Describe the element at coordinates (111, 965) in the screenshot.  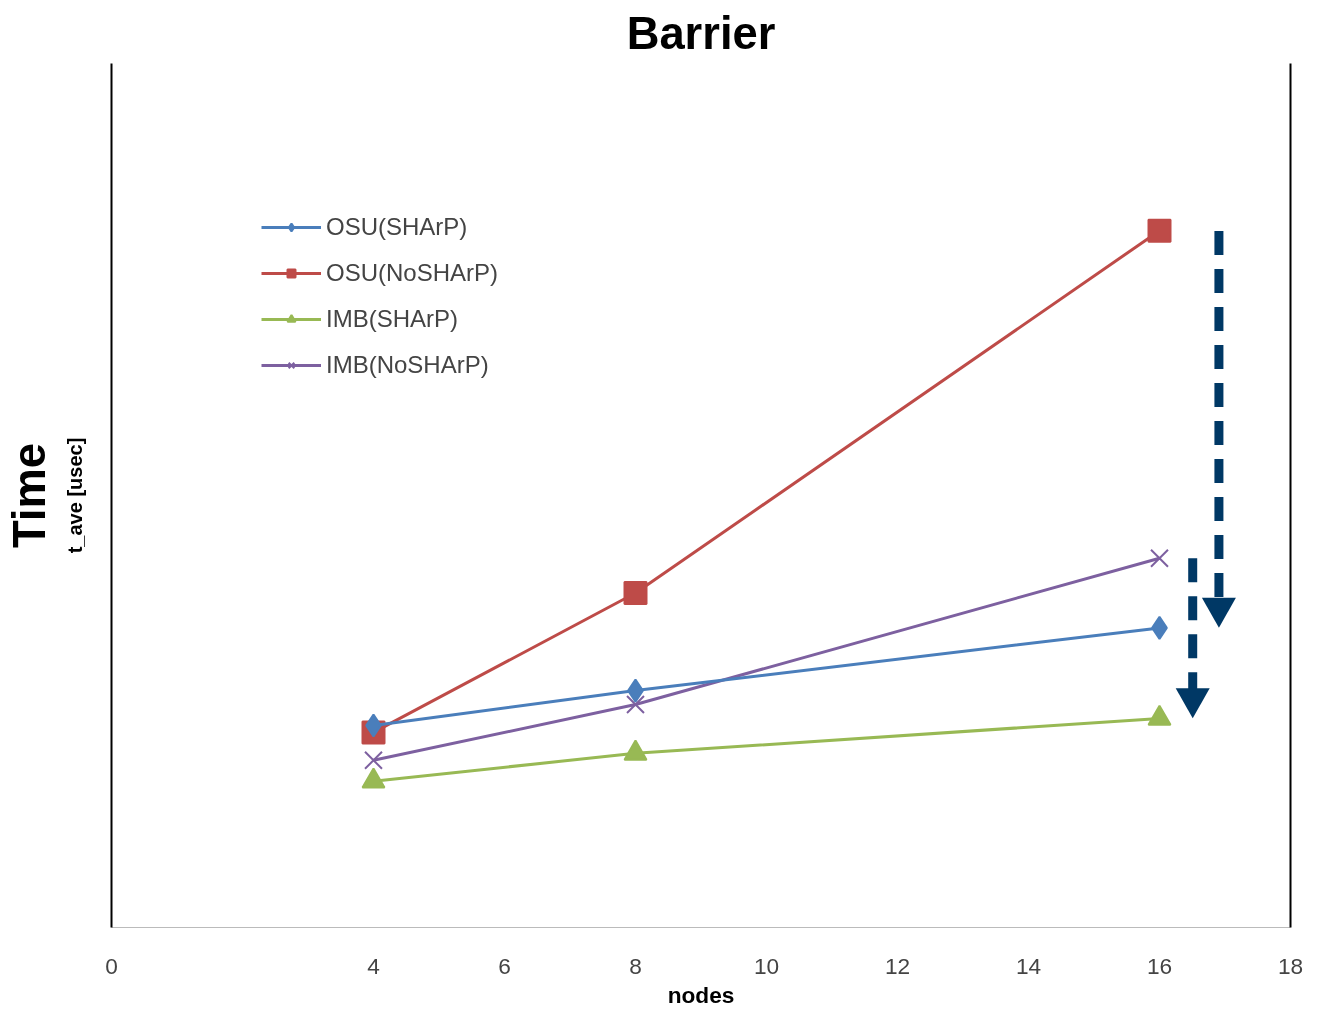
I see `x-tick-label: 0` at that location.